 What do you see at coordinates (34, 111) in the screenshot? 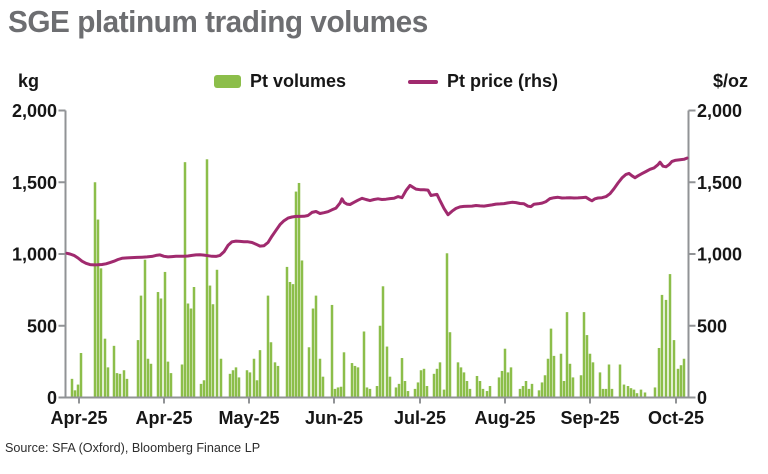
I see `left-axis-tick-label: 2,000` at bounding box center [34, 111].